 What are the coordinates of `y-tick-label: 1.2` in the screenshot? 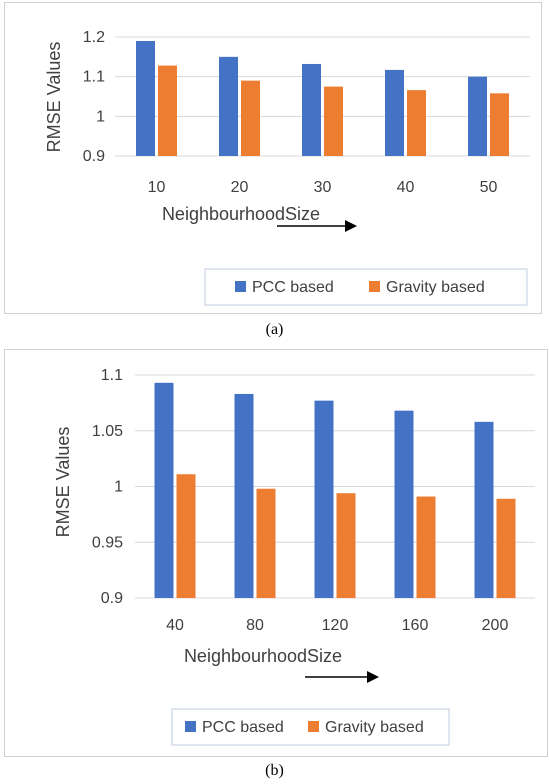 It's located at (94, 37).